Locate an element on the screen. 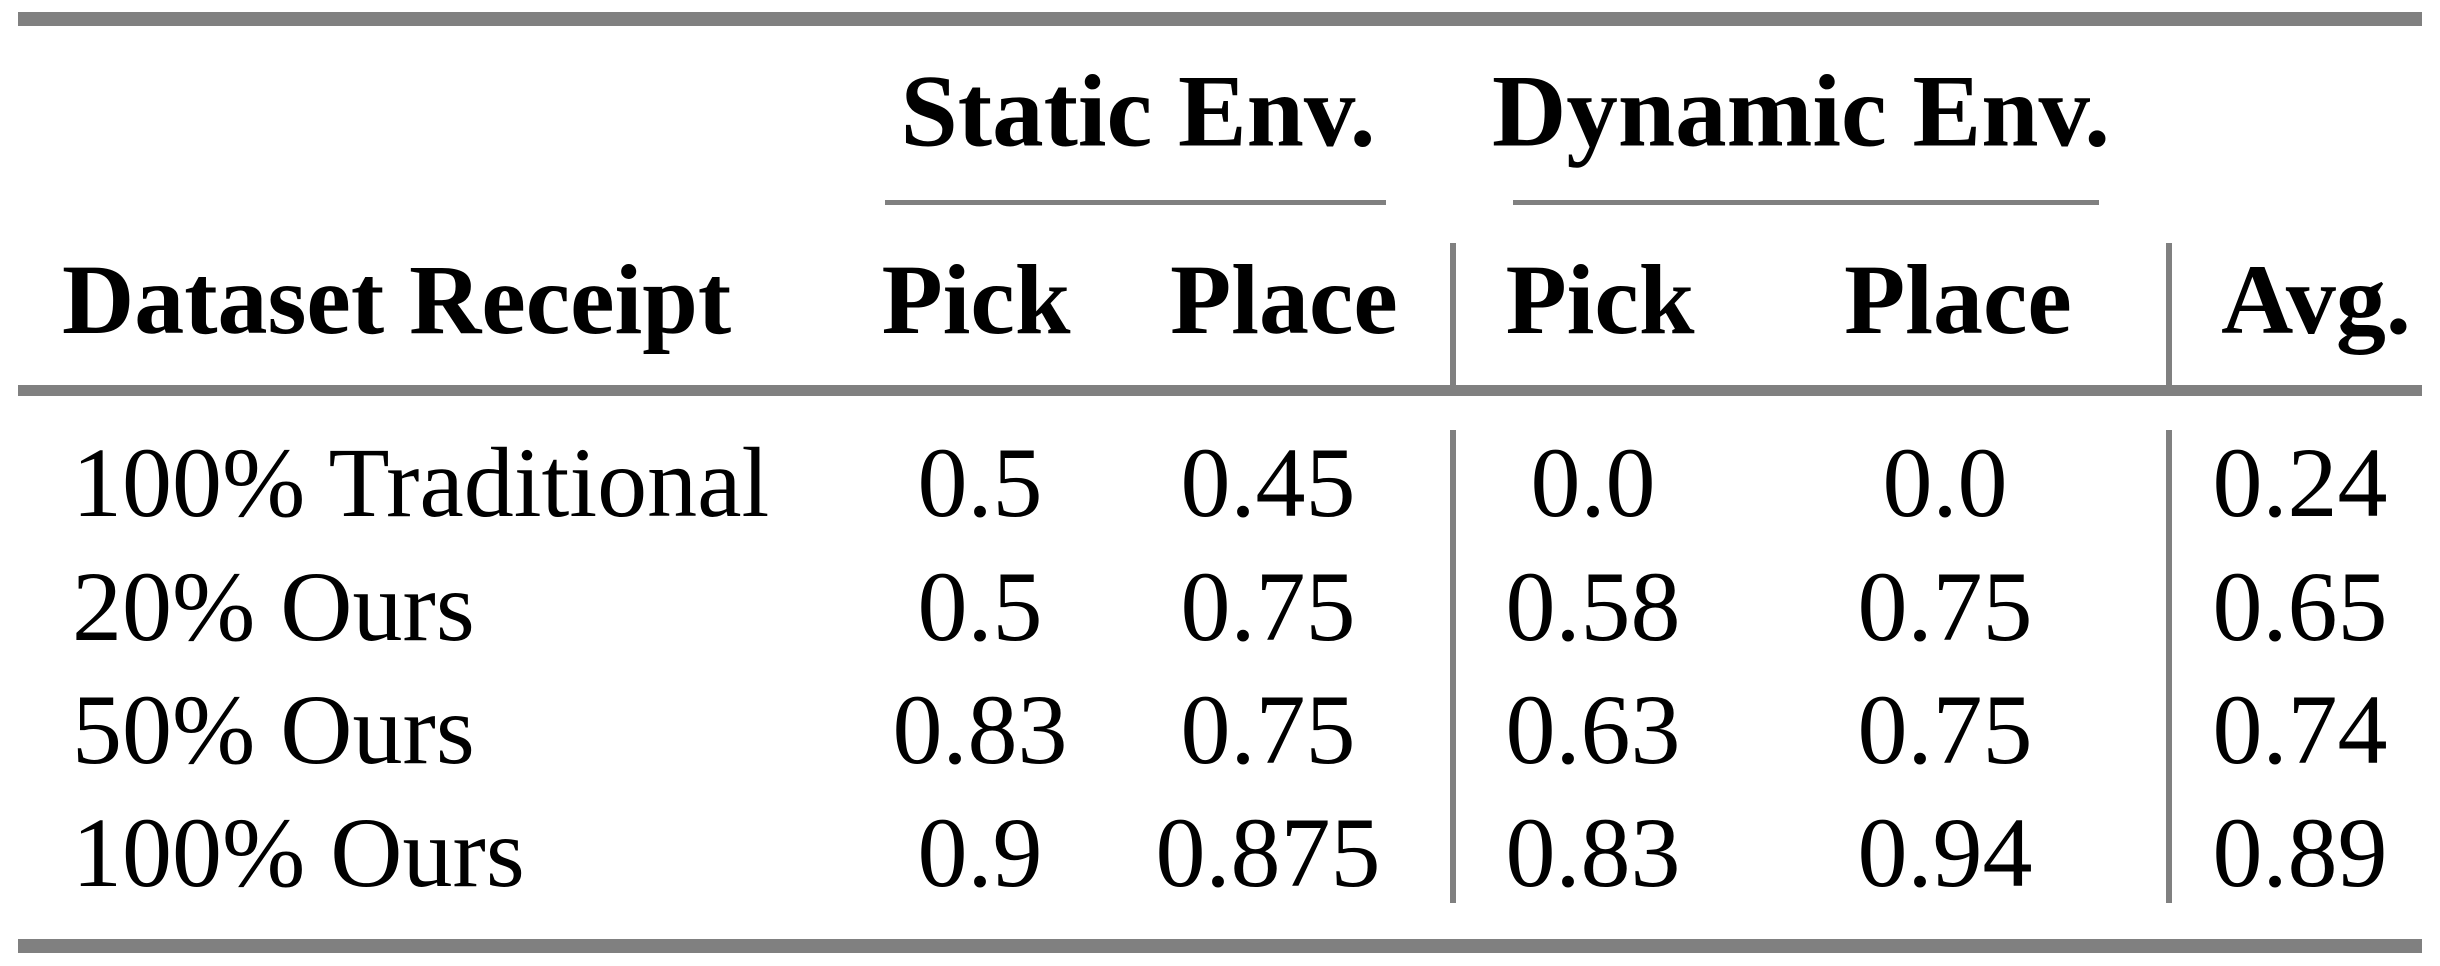 Image resolution: width=2440 pixels, height=966 pixels. group-header-static-env: Static Env. is located at coordinates (1138, 111).